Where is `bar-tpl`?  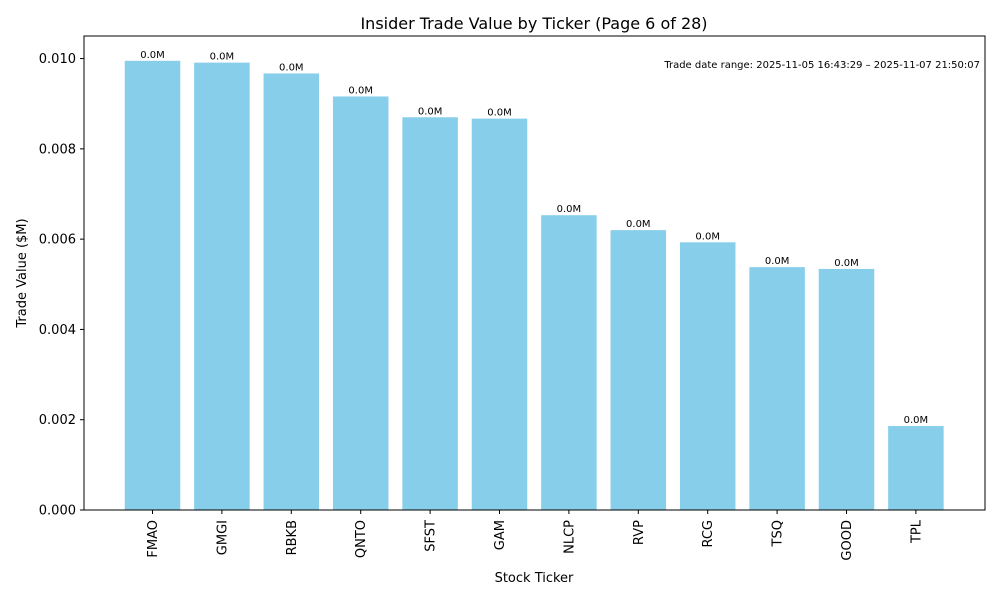
bar-tpl is located at coordinates (916, 468).